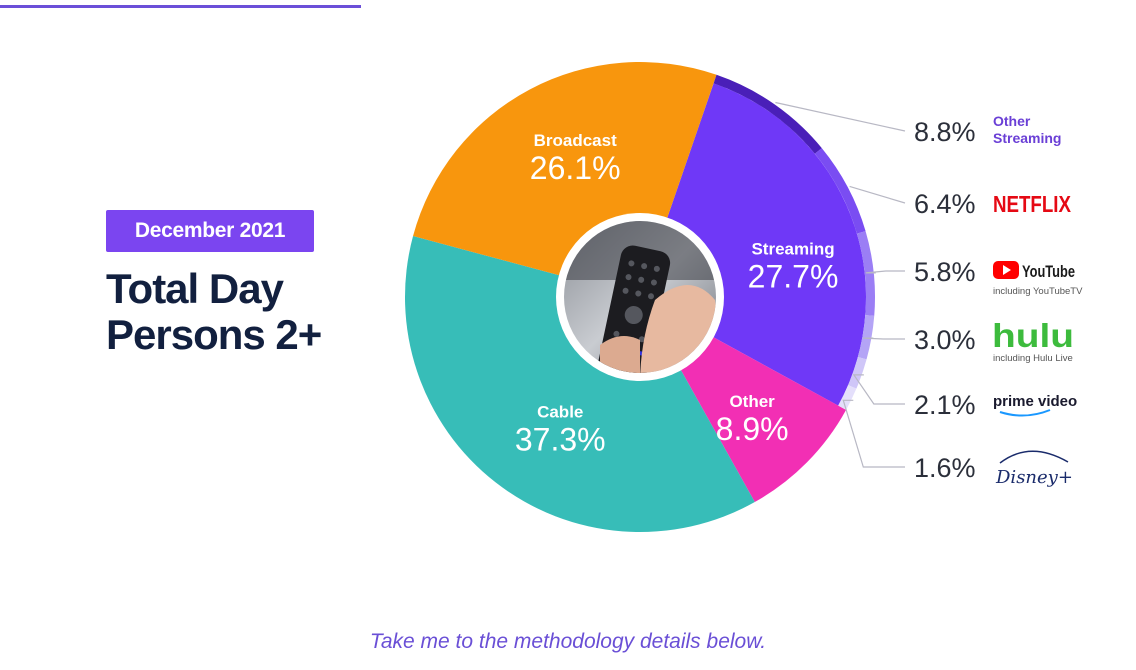  I want to click on title-line-2: Persons 2+, so click(214, 334).